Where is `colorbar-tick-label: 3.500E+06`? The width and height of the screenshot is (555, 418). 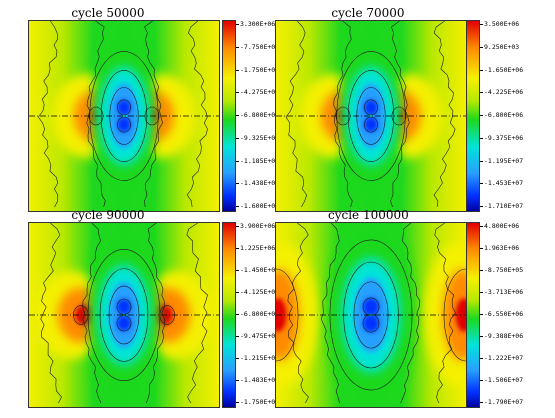
colorbar-tick-label: 3.500E+06 is located at coordinates (499, 24).